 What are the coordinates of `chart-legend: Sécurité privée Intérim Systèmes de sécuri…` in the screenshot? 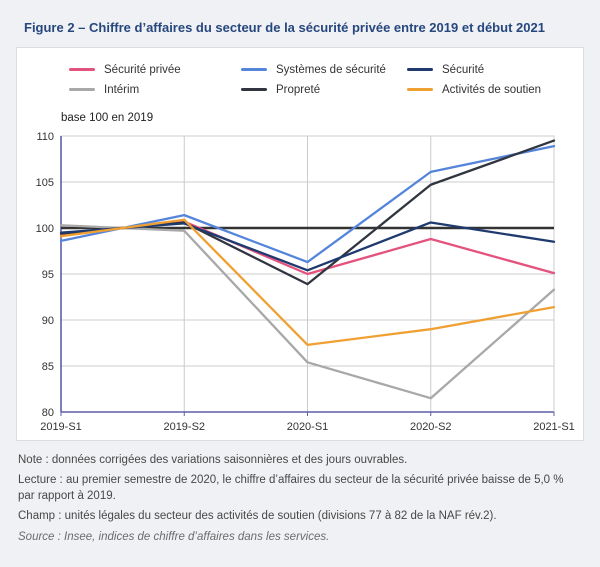 It's located at (300, 80).